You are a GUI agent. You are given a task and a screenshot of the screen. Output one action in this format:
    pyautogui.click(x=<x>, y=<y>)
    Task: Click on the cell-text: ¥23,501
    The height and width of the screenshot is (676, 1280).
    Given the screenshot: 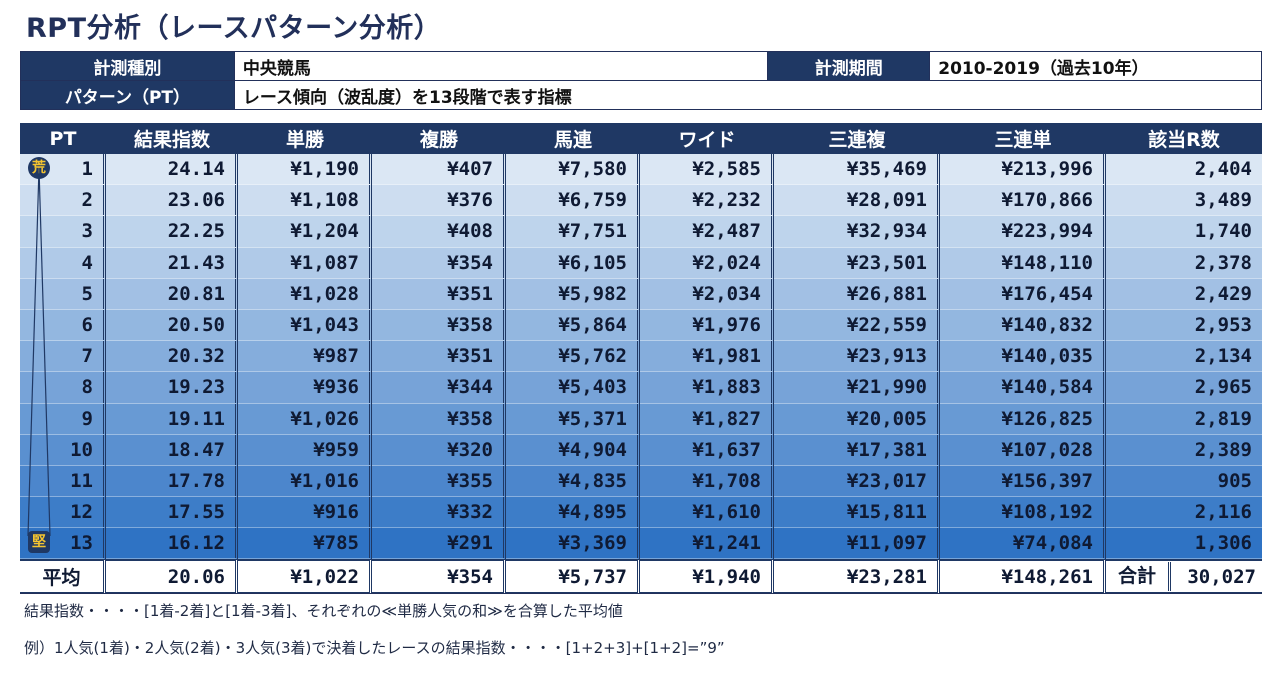 What is the action you would take?
    pyautogui.click(x=886, y=262)
    